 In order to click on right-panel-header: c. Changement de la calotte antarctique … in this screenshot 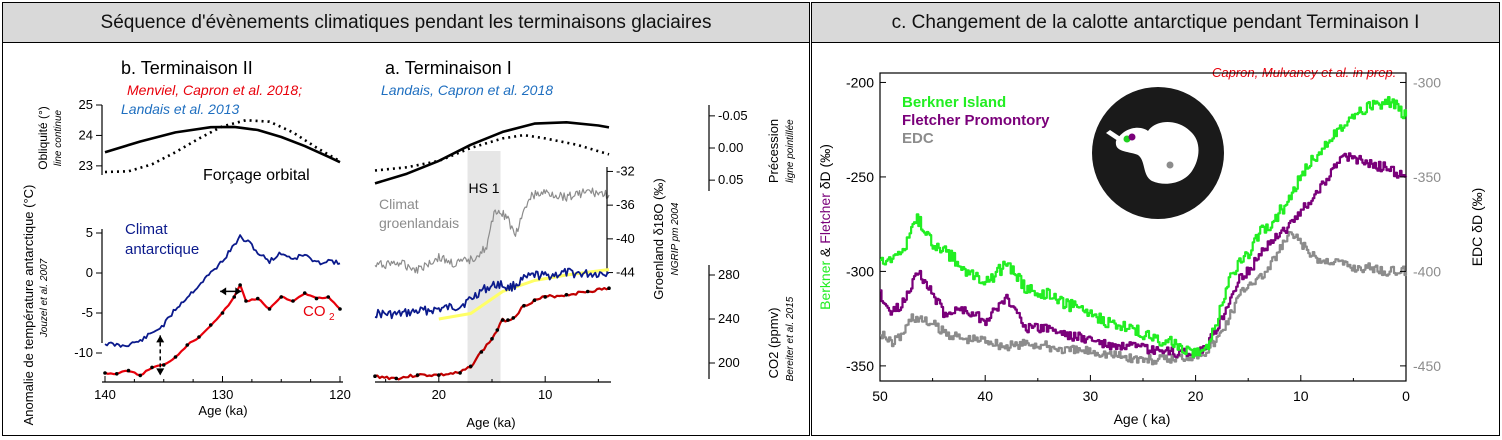, I will do `click(1155, 23)`.